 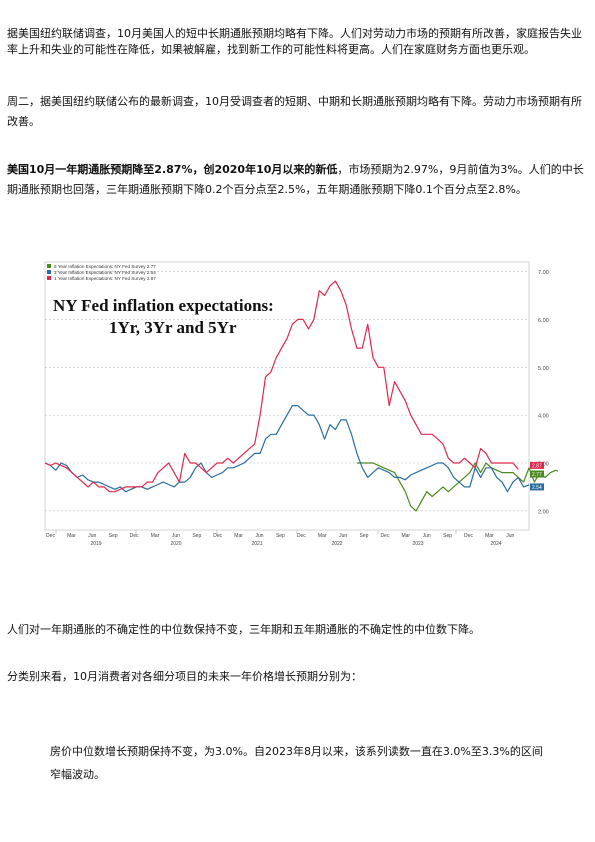 What do you see at coordinates (543, 273) in the screenshot?
I see `y-tick-label: 7.00` at bounding box center [543, 273].